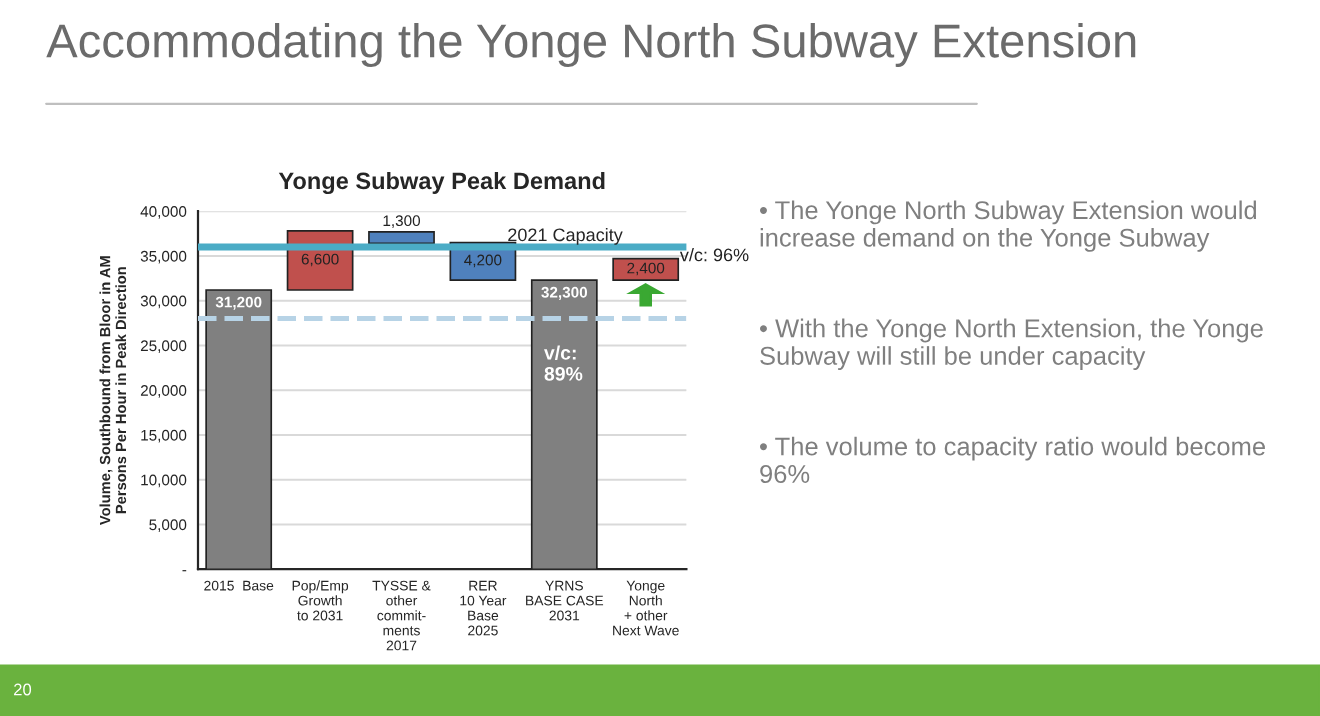 This screenshot has height=716, width=1320. Describe the element at coordinates (565, 236) in the screenshot. I see `ref-line-label: 2021 Capacity` at that location.